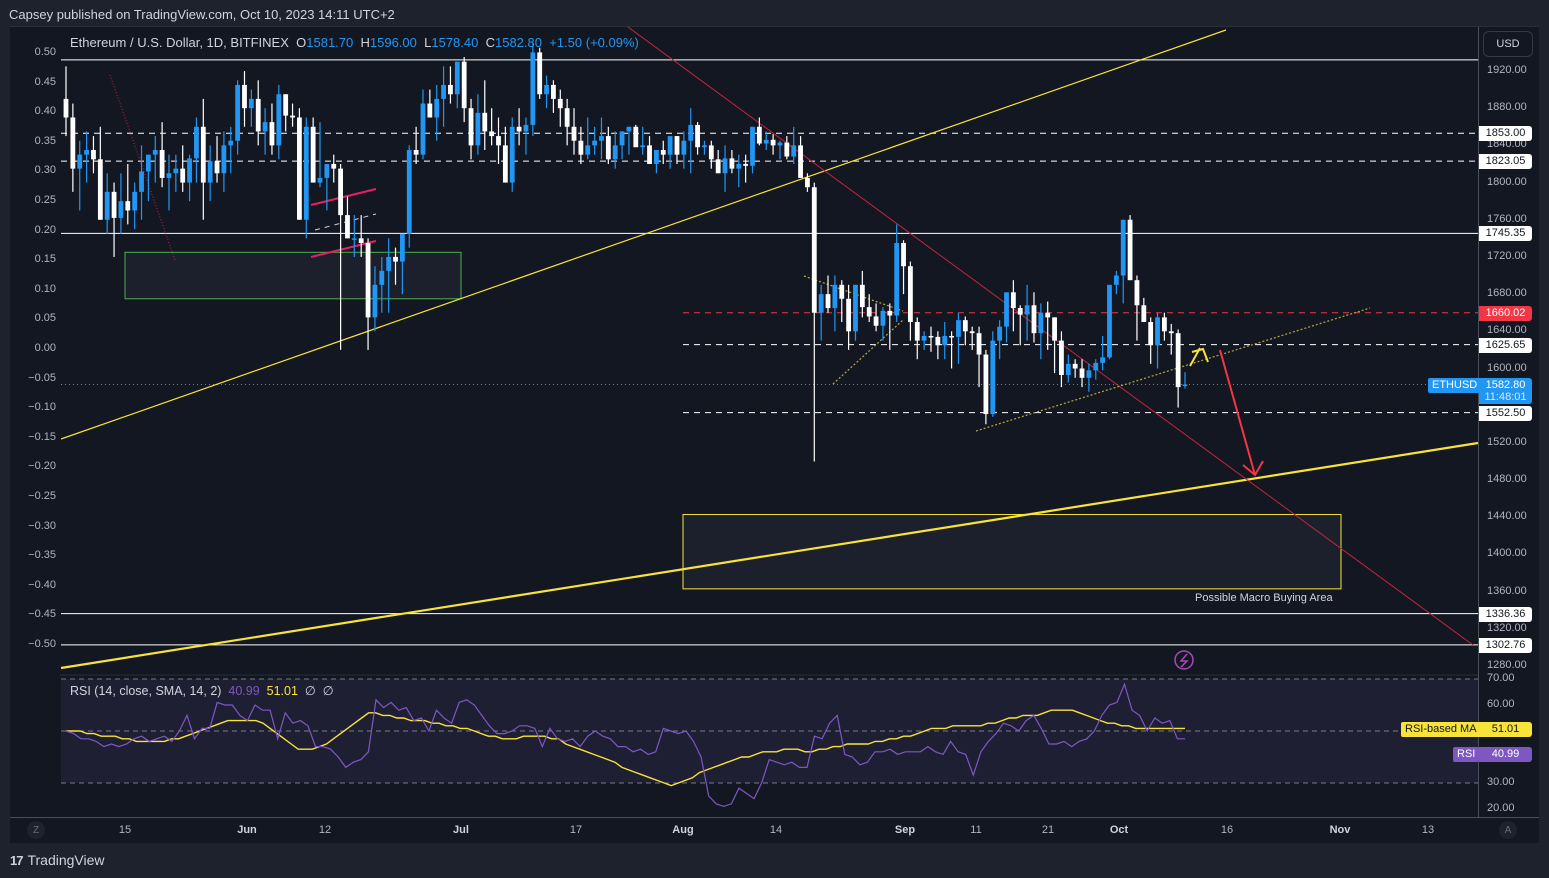 This screenshot has width=1549, height=878. What do you see at coordinates (42, 377) in the screenshot?
I see `left-scale-tick: −0.05` at bounding box center [42, 377].